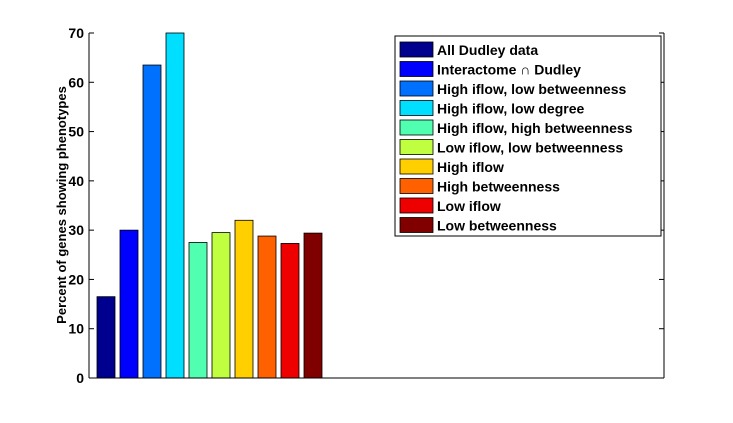  What do you see at coordinates (509, 70) in the screenshot?
I see `legend-label: Interactome ∩ Dudley` at bounding box center [509, 70].